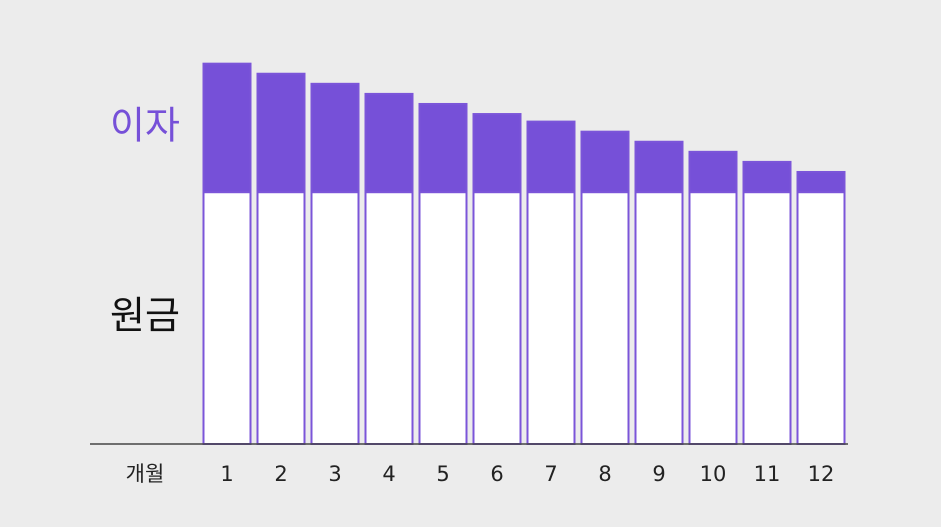 This screenshot has height=527, width=941. I want to click on legend-label: 이자, so click(145, 125).